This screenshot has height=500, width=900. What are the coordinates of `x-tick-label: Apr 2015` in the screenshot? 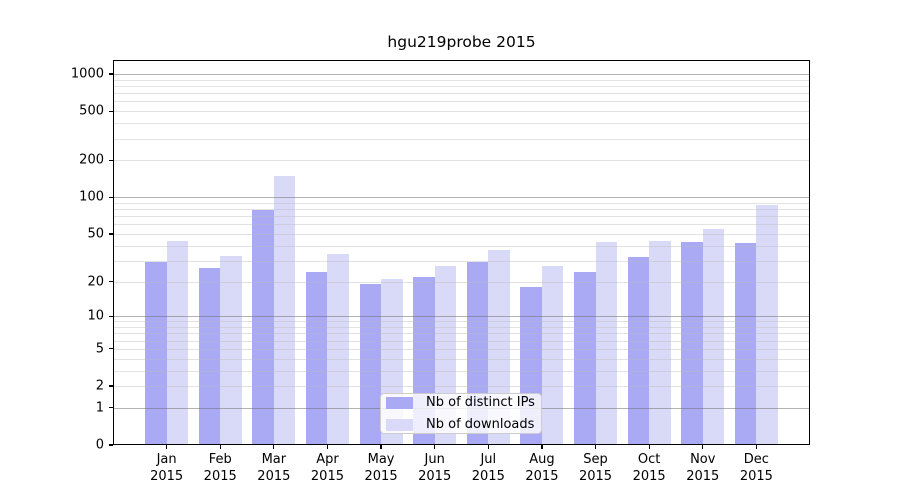 It's located at (327, 468).